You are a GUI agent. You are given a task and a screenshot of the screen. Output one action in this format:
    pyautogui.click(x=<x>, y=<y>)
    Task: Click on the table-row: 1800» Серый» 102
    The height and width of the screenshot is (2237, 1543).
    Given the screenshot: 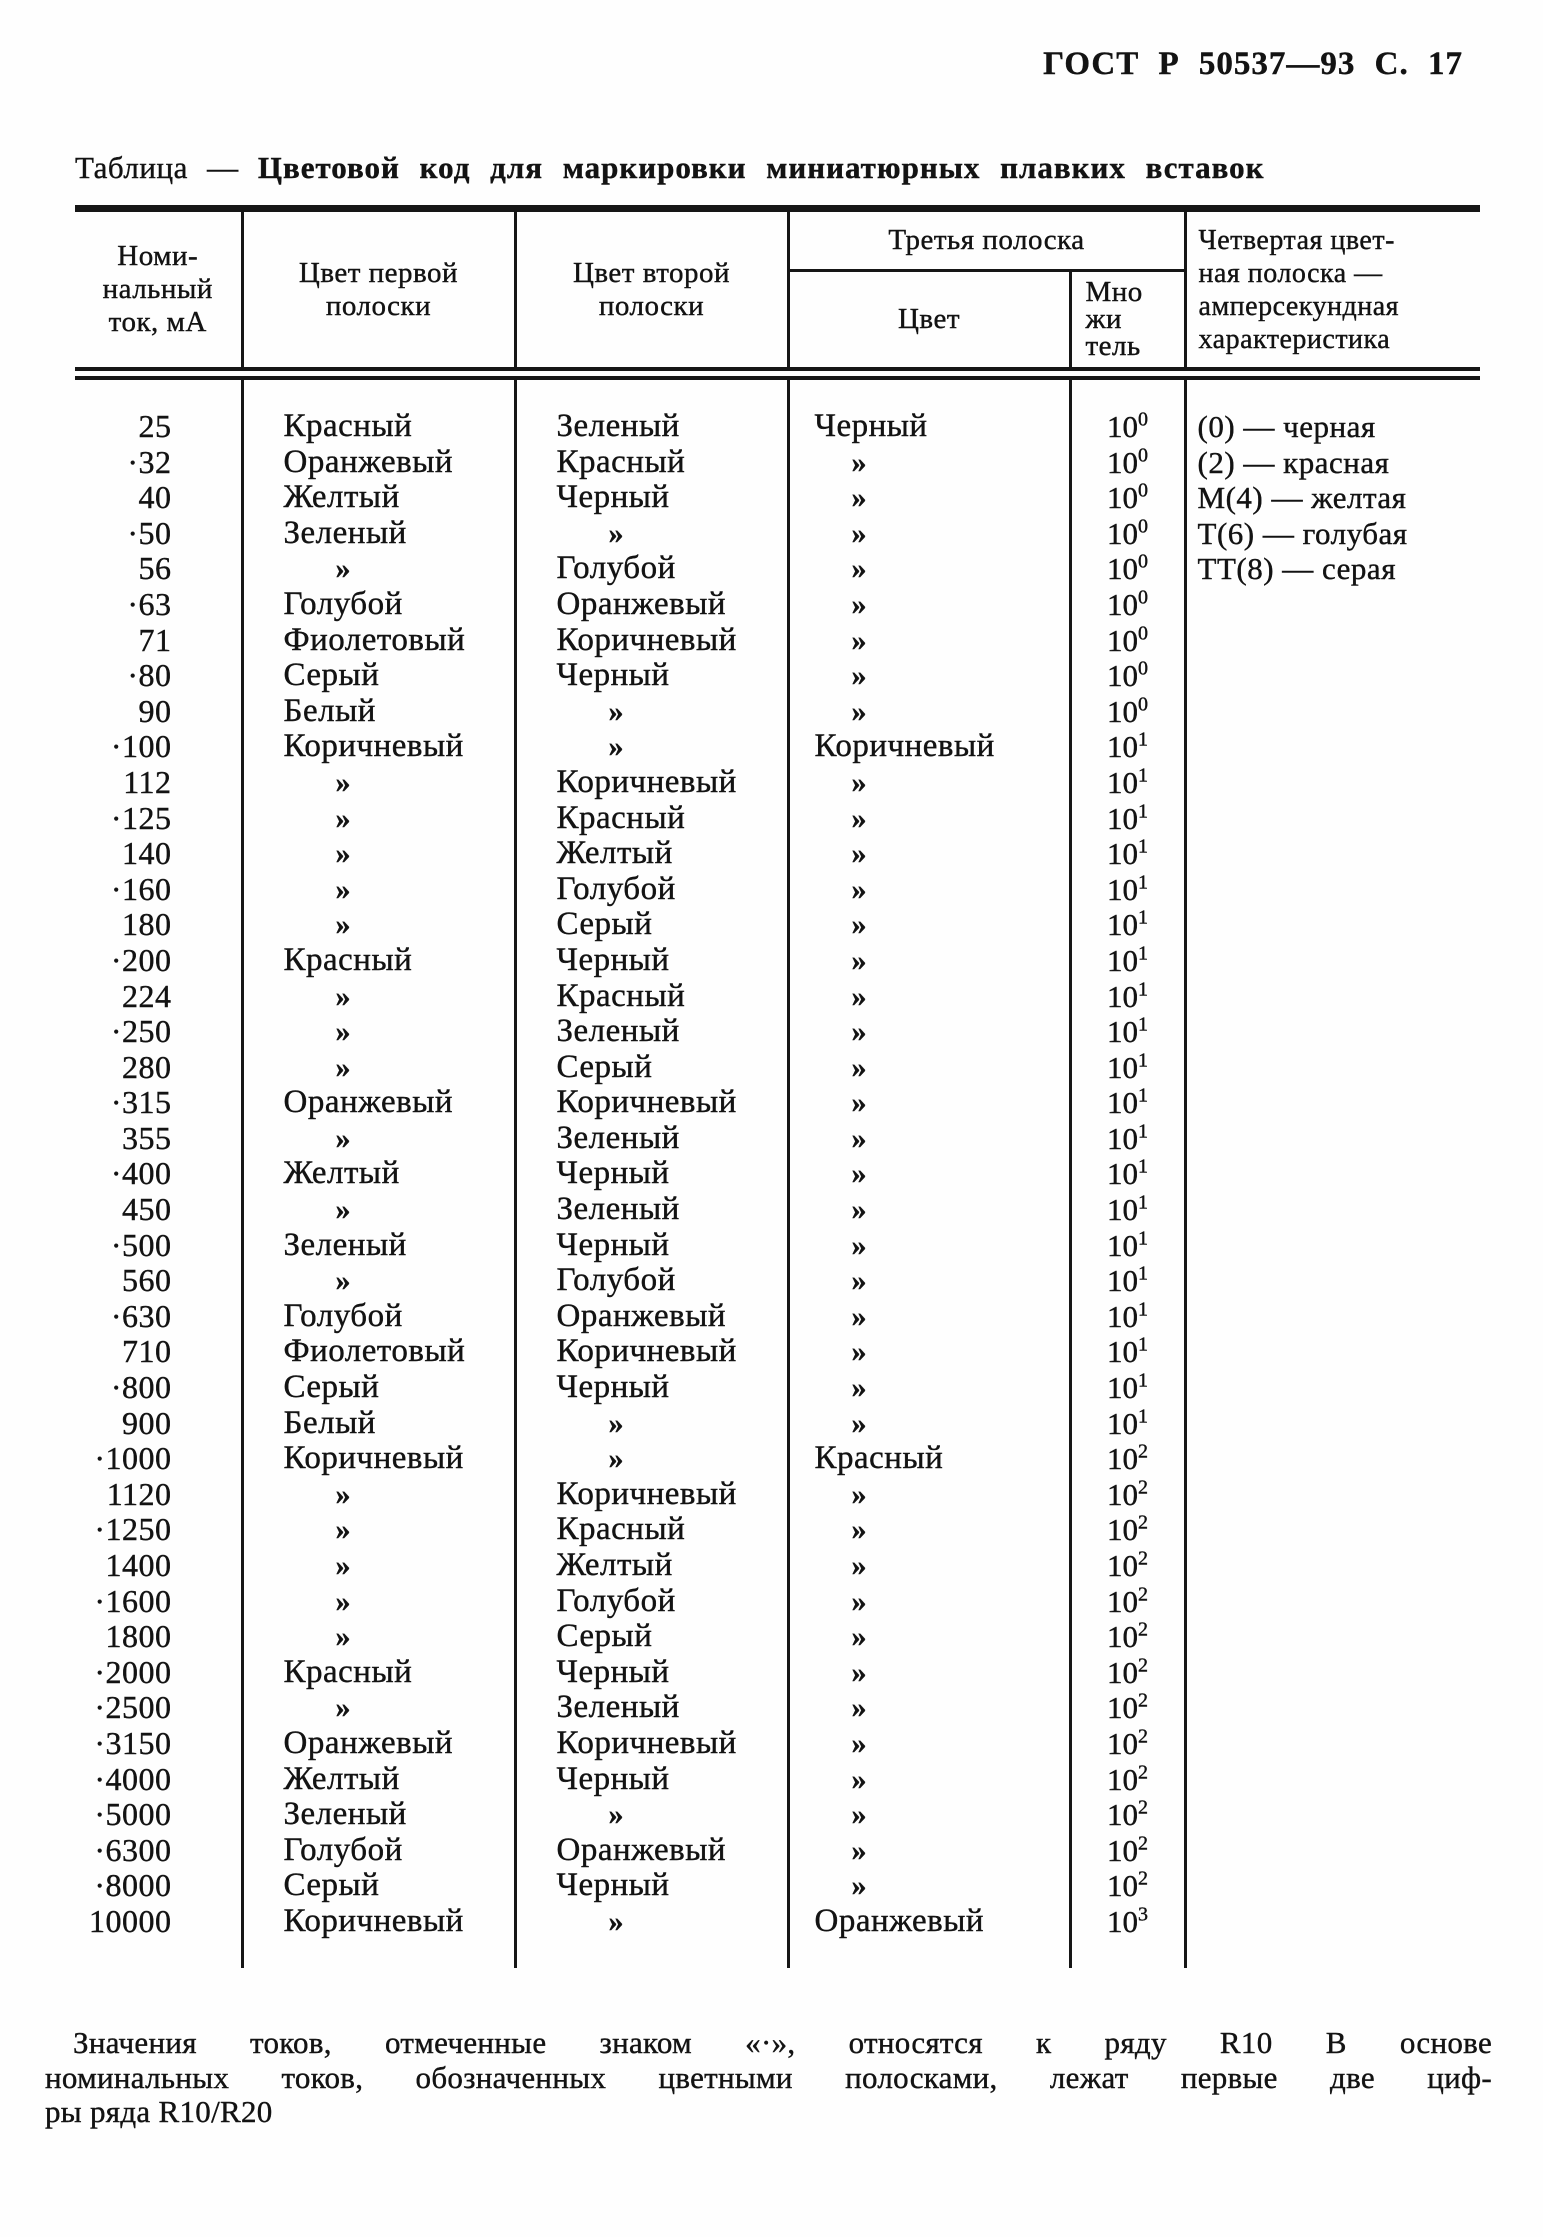 What is the action you would take?
    pyautogui.click(x=778, y=1636)
    